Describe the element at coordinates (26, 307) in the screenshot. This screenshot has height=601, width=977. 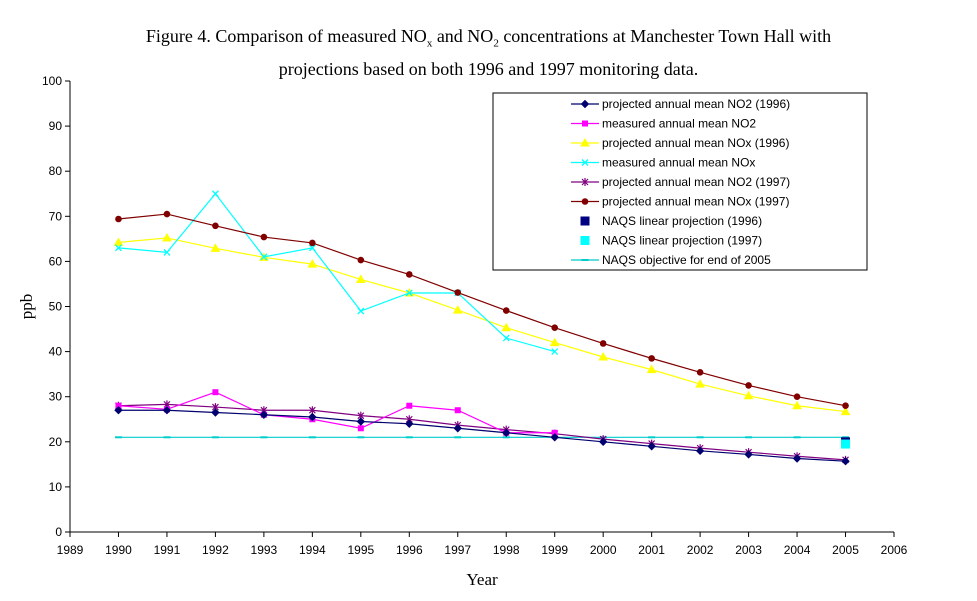
I see `y-axis-title: ppb` at that location.